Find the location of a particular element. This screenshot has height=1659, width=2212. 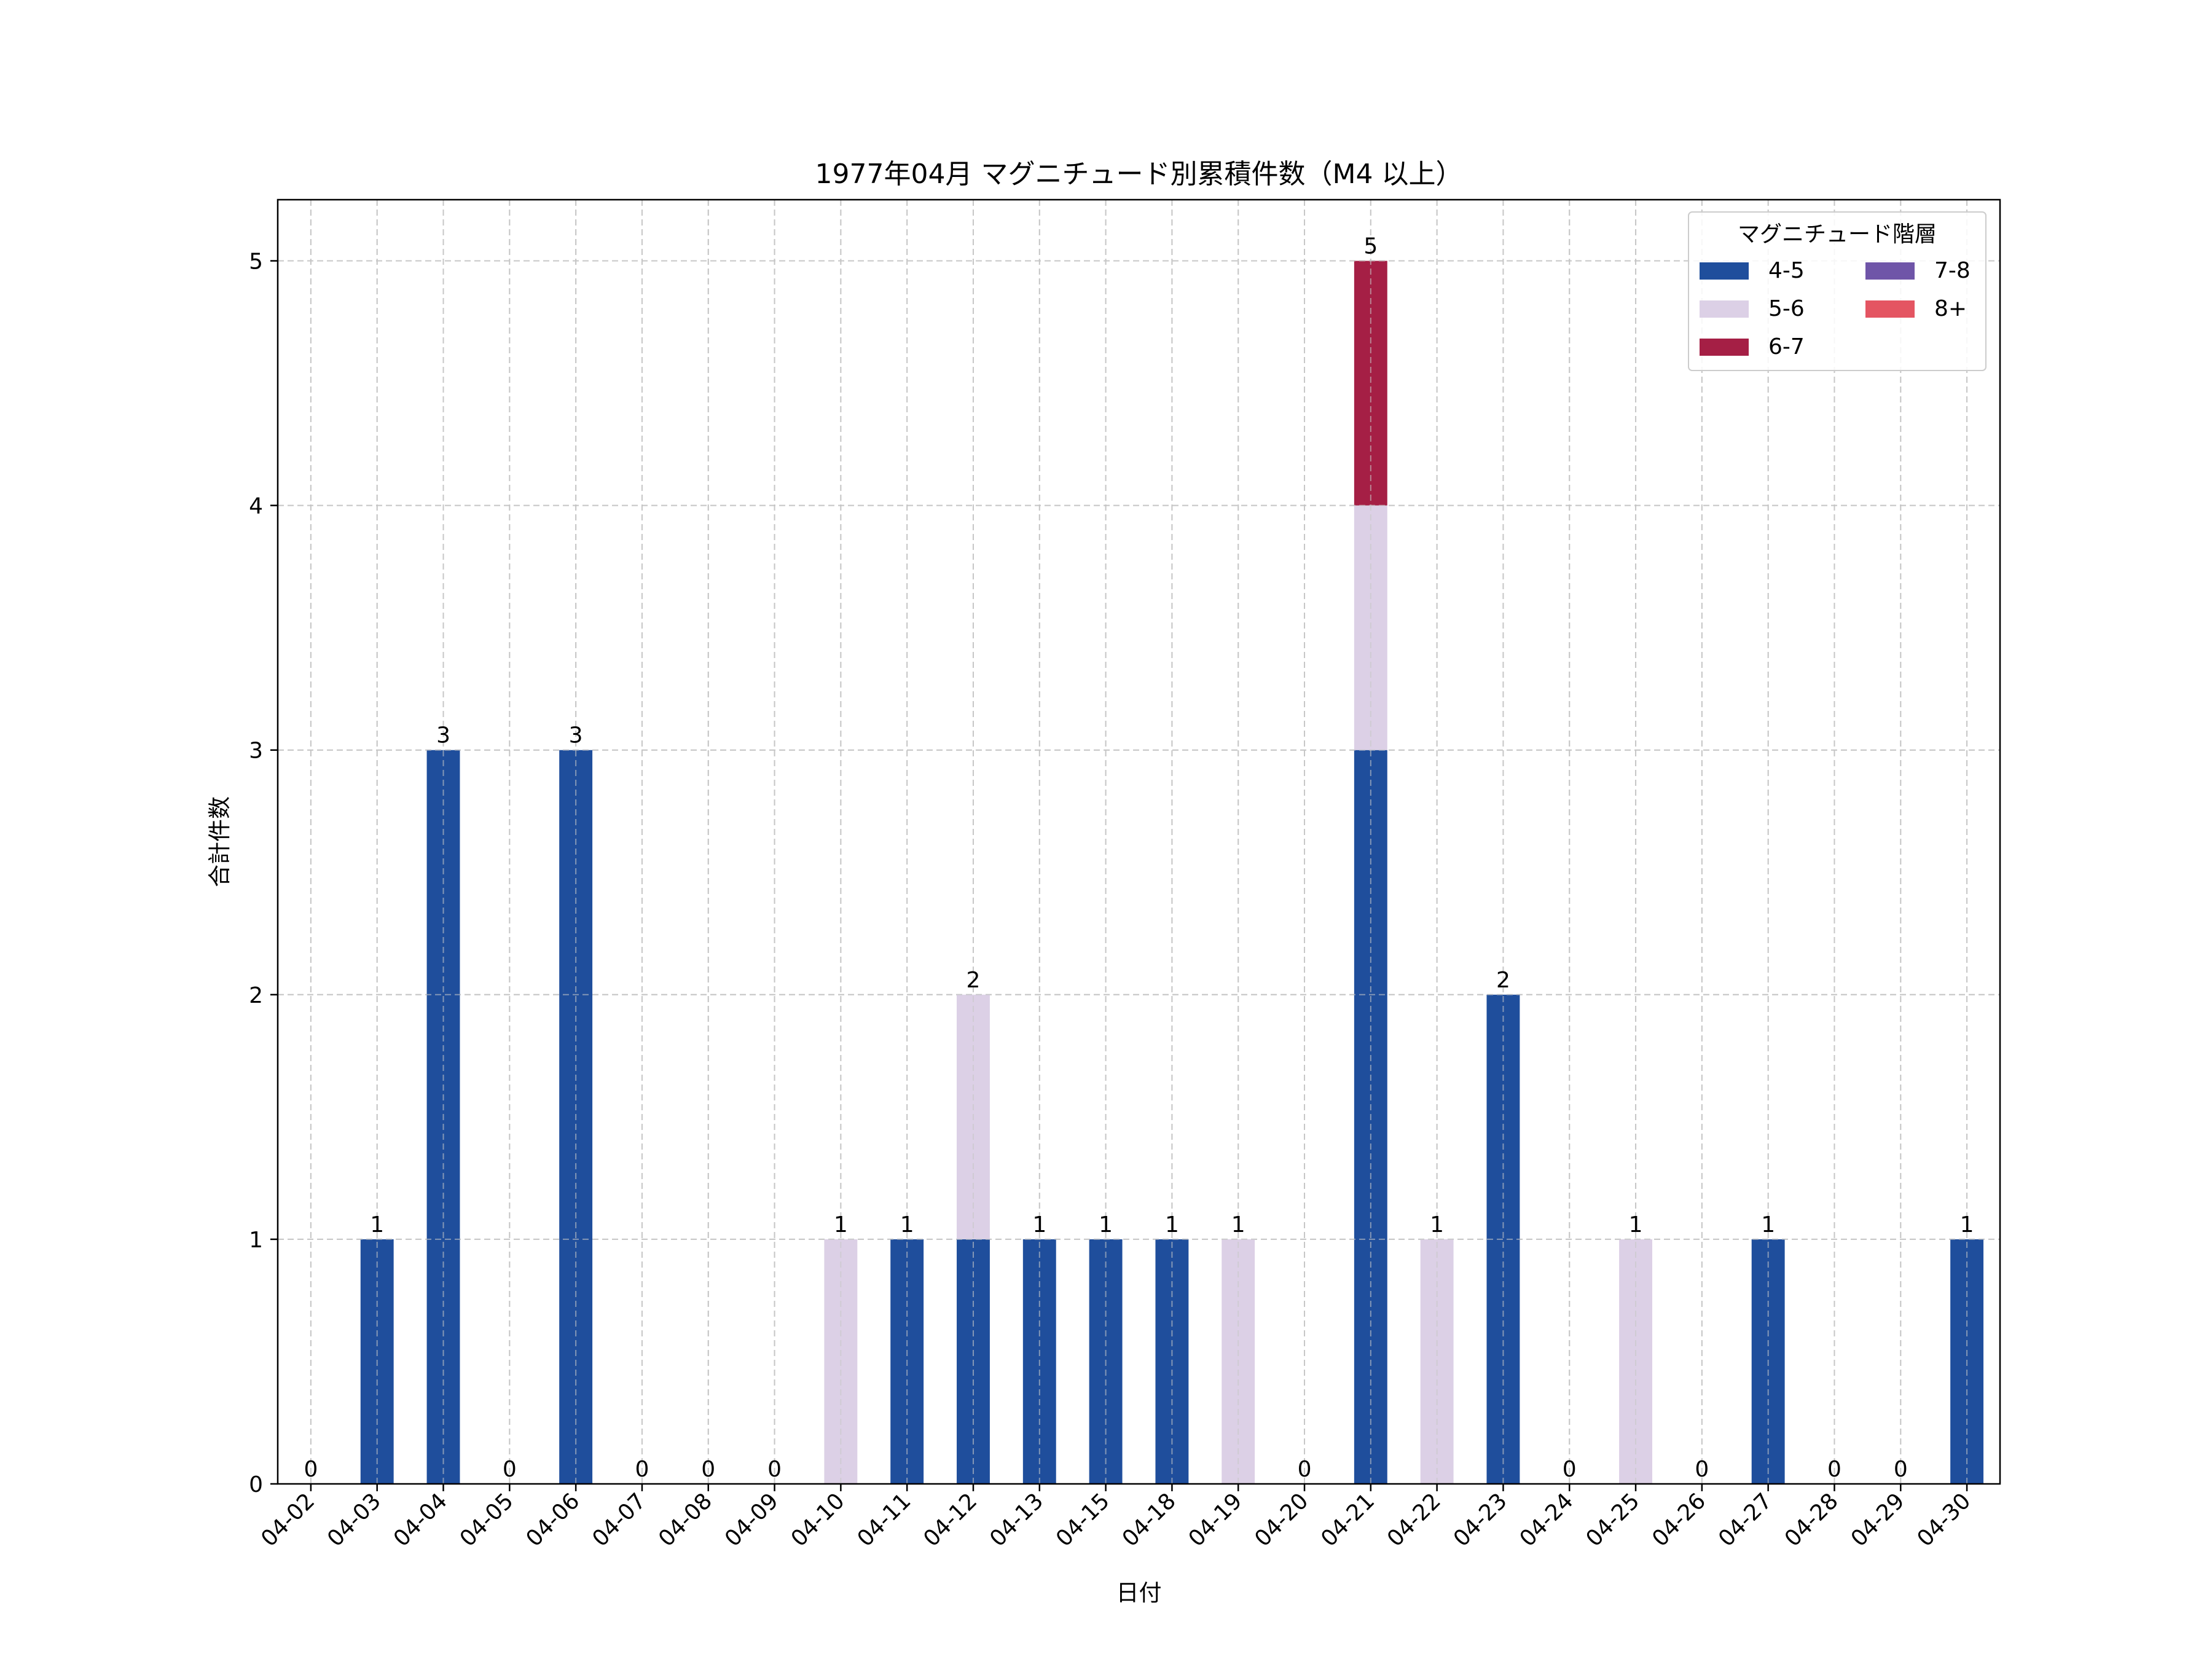

legend-box is located at coordinates (1837, 291).